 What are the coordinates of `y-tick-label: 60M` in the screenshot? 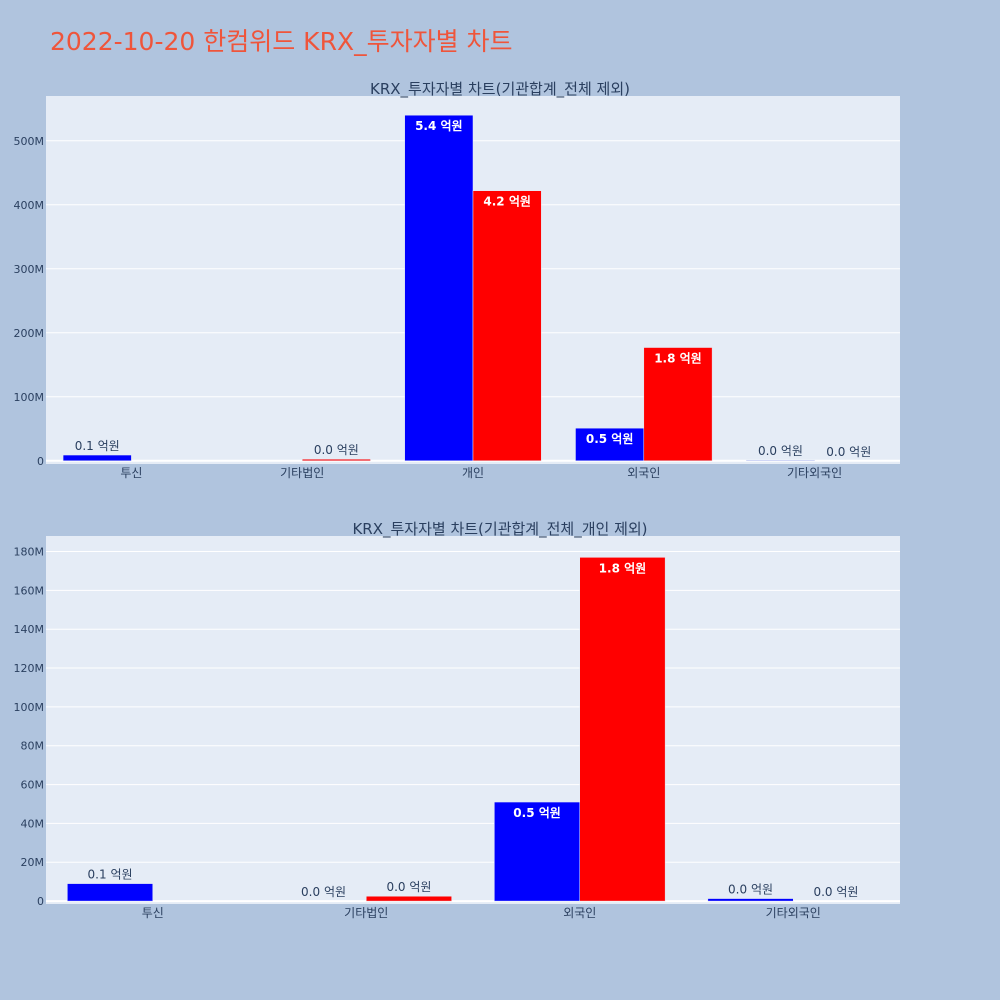 It's located at (33, 785).